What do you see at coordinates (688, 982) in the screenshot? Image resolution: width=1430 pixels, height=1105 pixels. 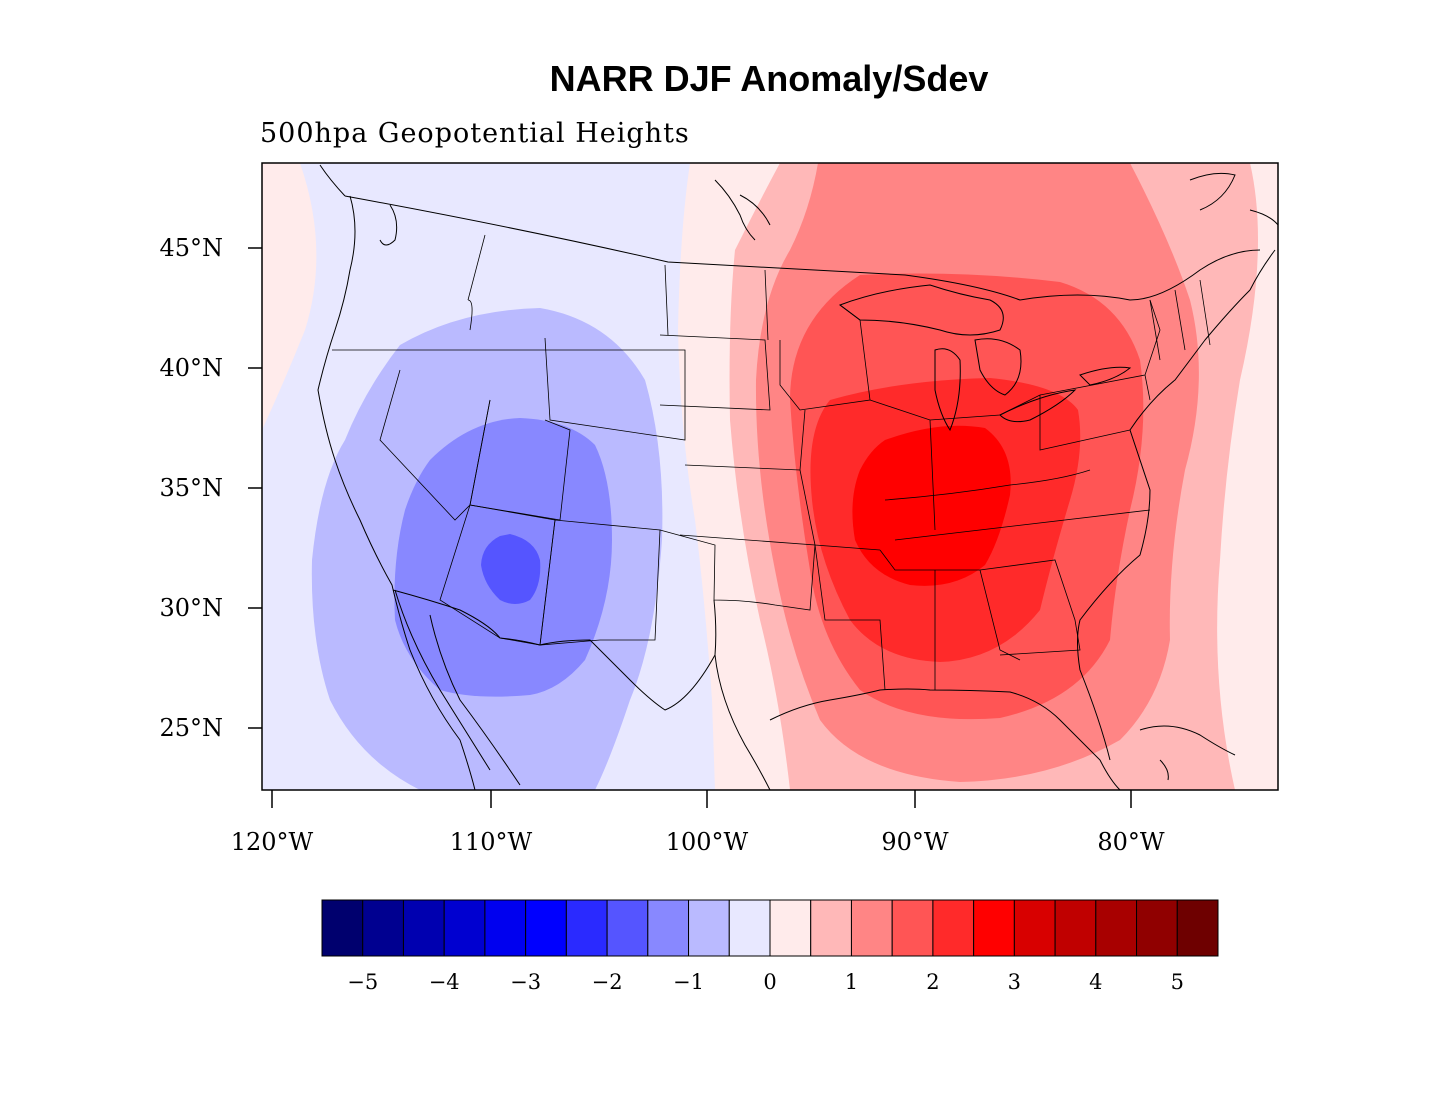 I see `colorbar-label: −1` at bounding box center [688, 982].